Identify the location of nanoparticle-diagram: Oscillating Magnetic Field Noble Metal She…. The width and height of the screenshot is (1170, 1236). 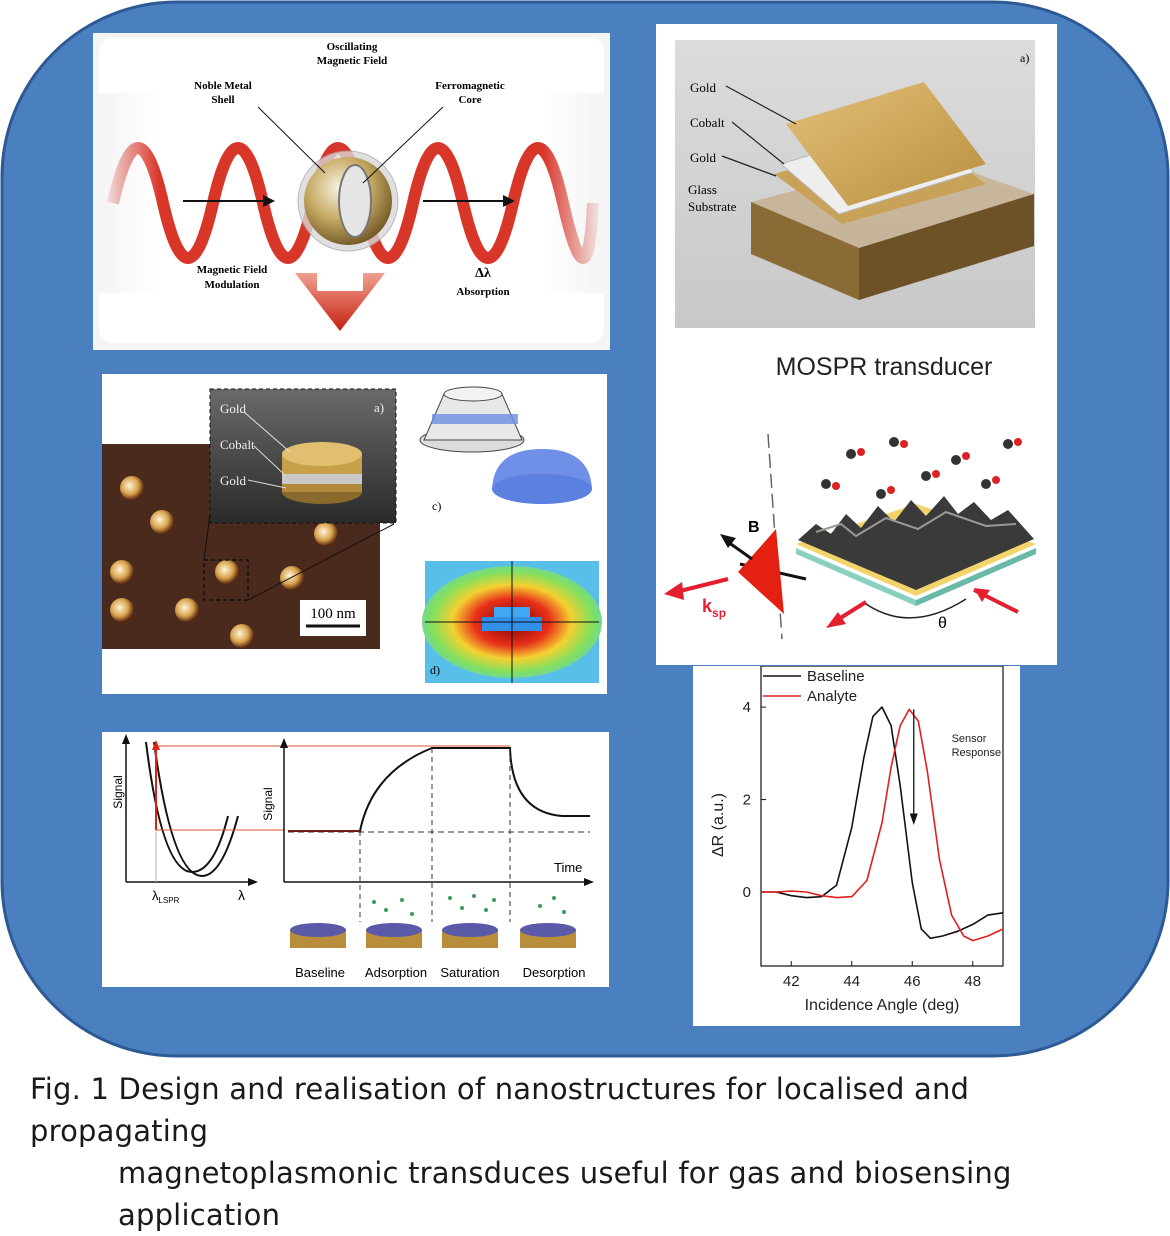
(351, 190).